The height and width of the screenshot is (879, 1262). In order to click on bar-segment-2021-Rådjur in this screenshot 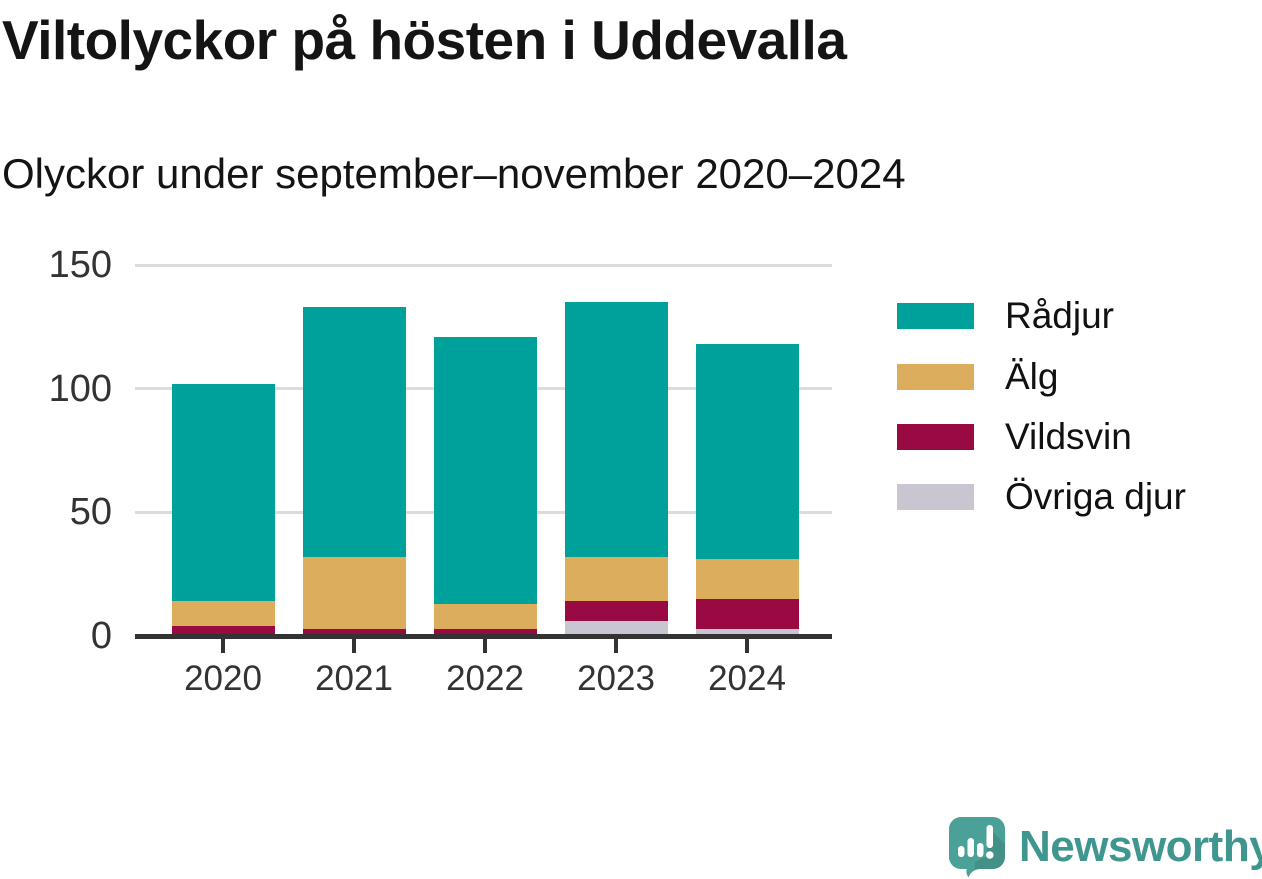, I will do `click(354, 432)`.